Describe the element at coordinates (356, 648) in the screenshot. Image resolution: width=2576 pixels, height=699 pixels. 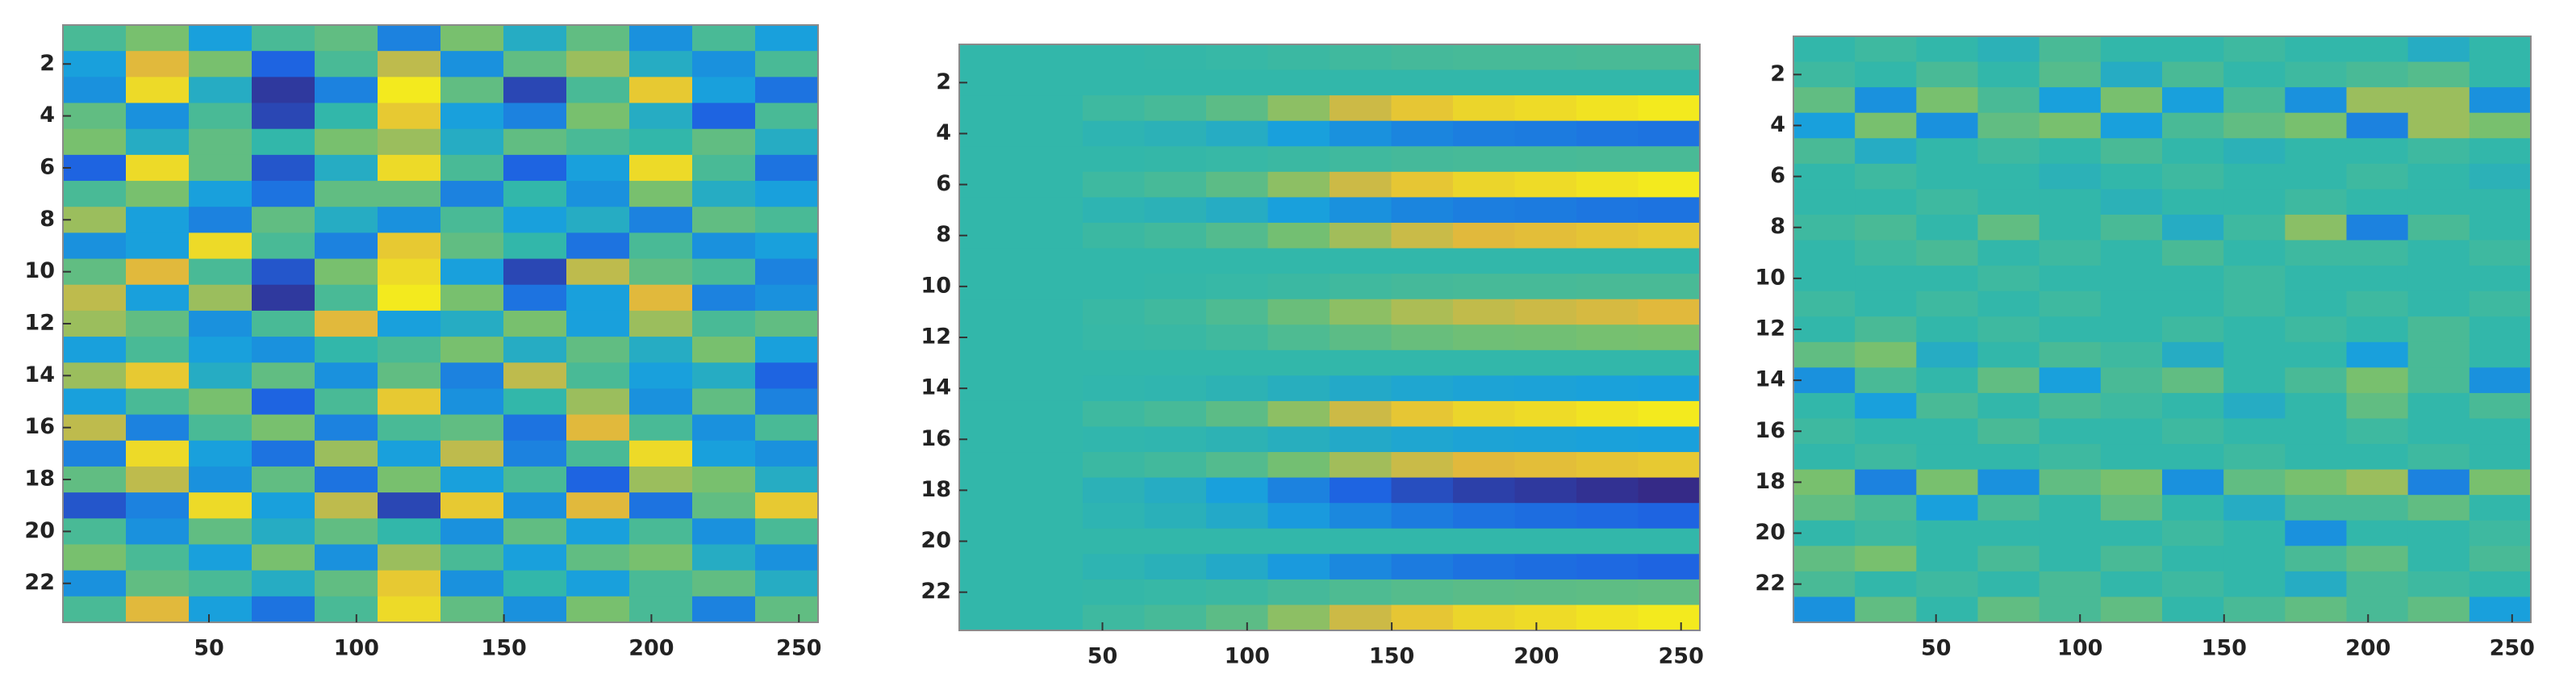
I see `x-tick-label: 100` at that location.